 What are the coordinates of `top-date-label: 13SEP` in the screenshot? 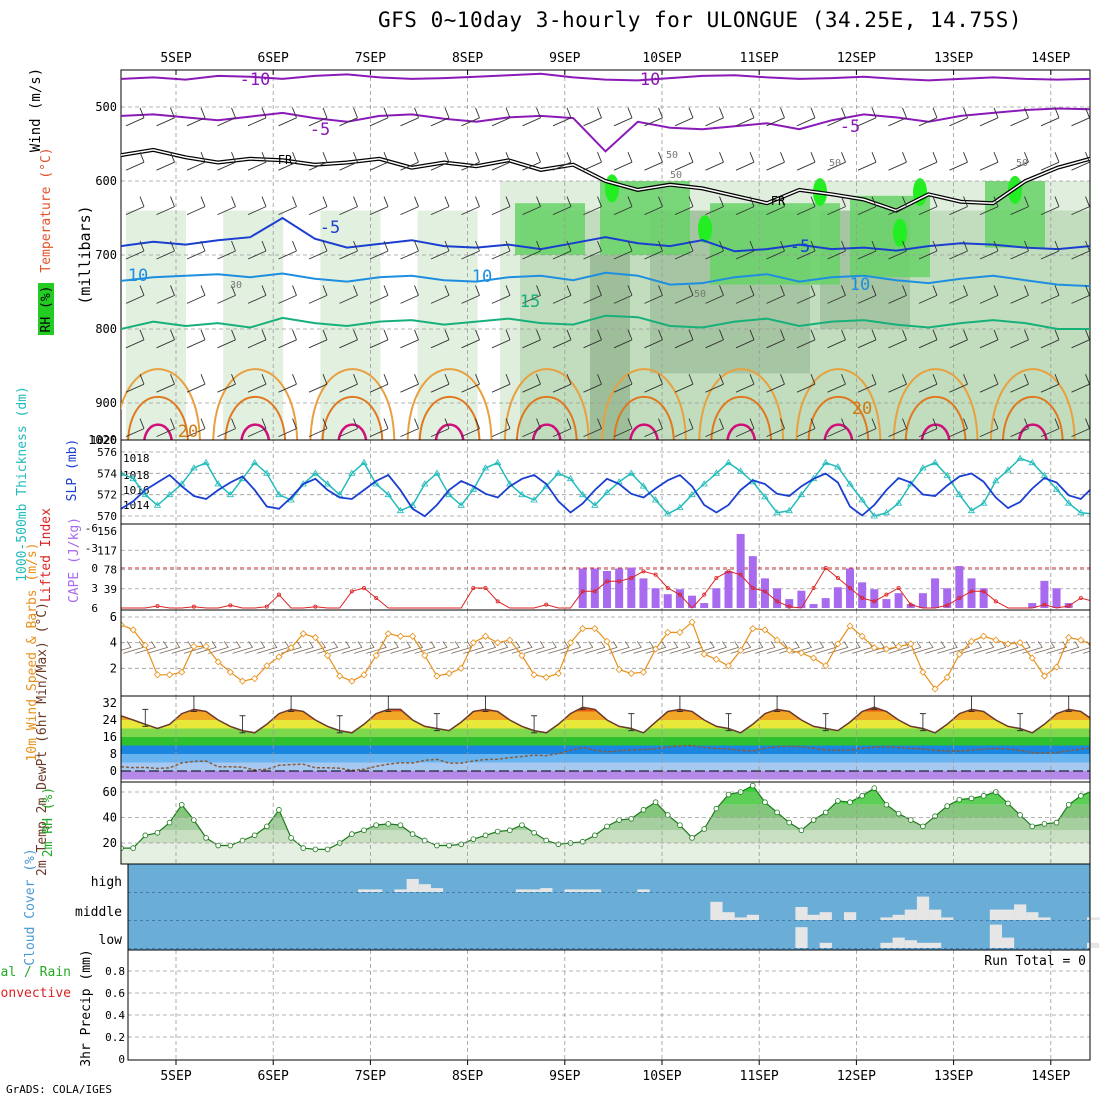 It's located at (953, 58).